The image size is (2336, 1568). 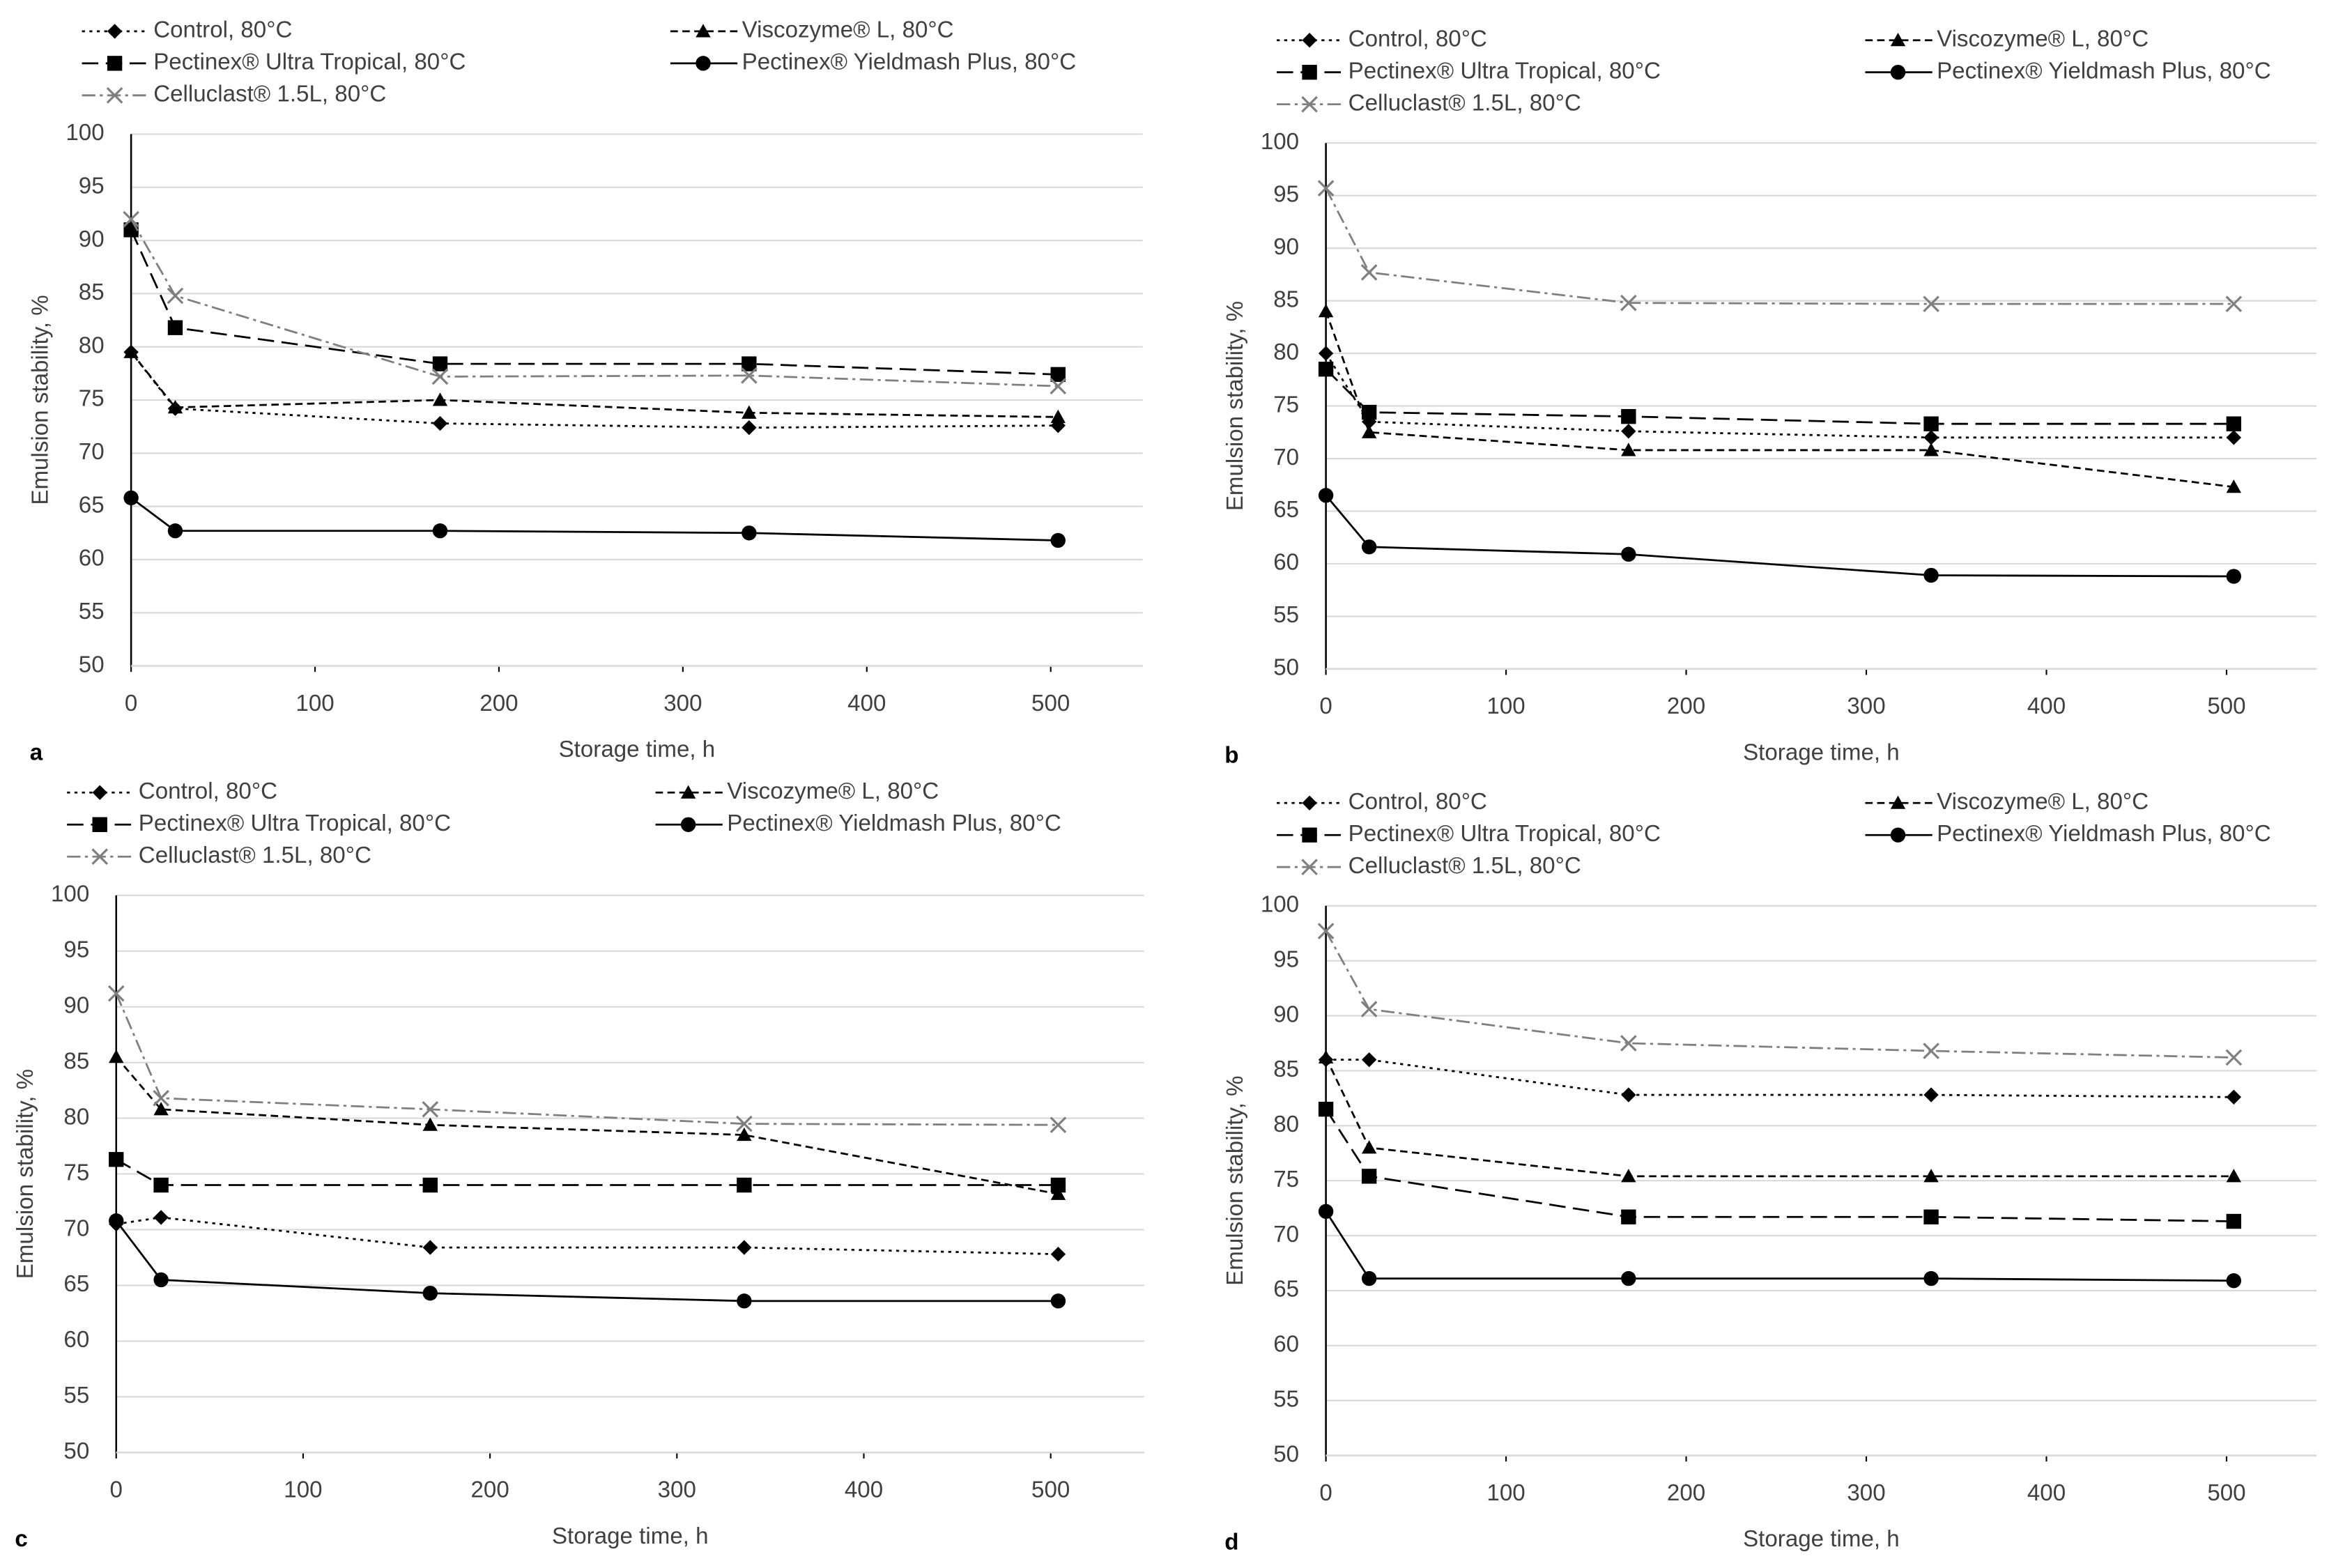 I want to click on legend-label: Control, 80°C, so click(x=1417, y=39).